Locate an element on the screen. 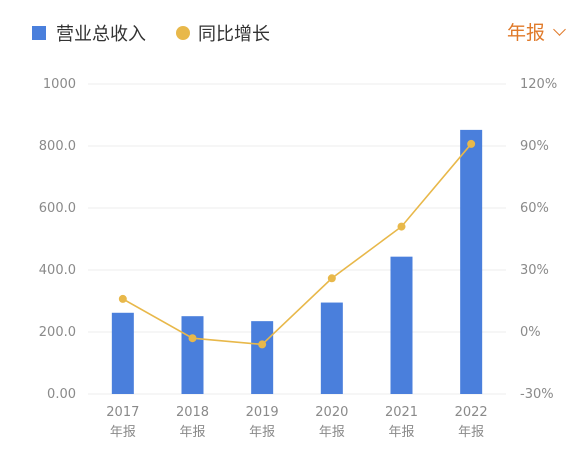  legend-item-revenue: 营业总收入 is located at coordinates (89, 33).